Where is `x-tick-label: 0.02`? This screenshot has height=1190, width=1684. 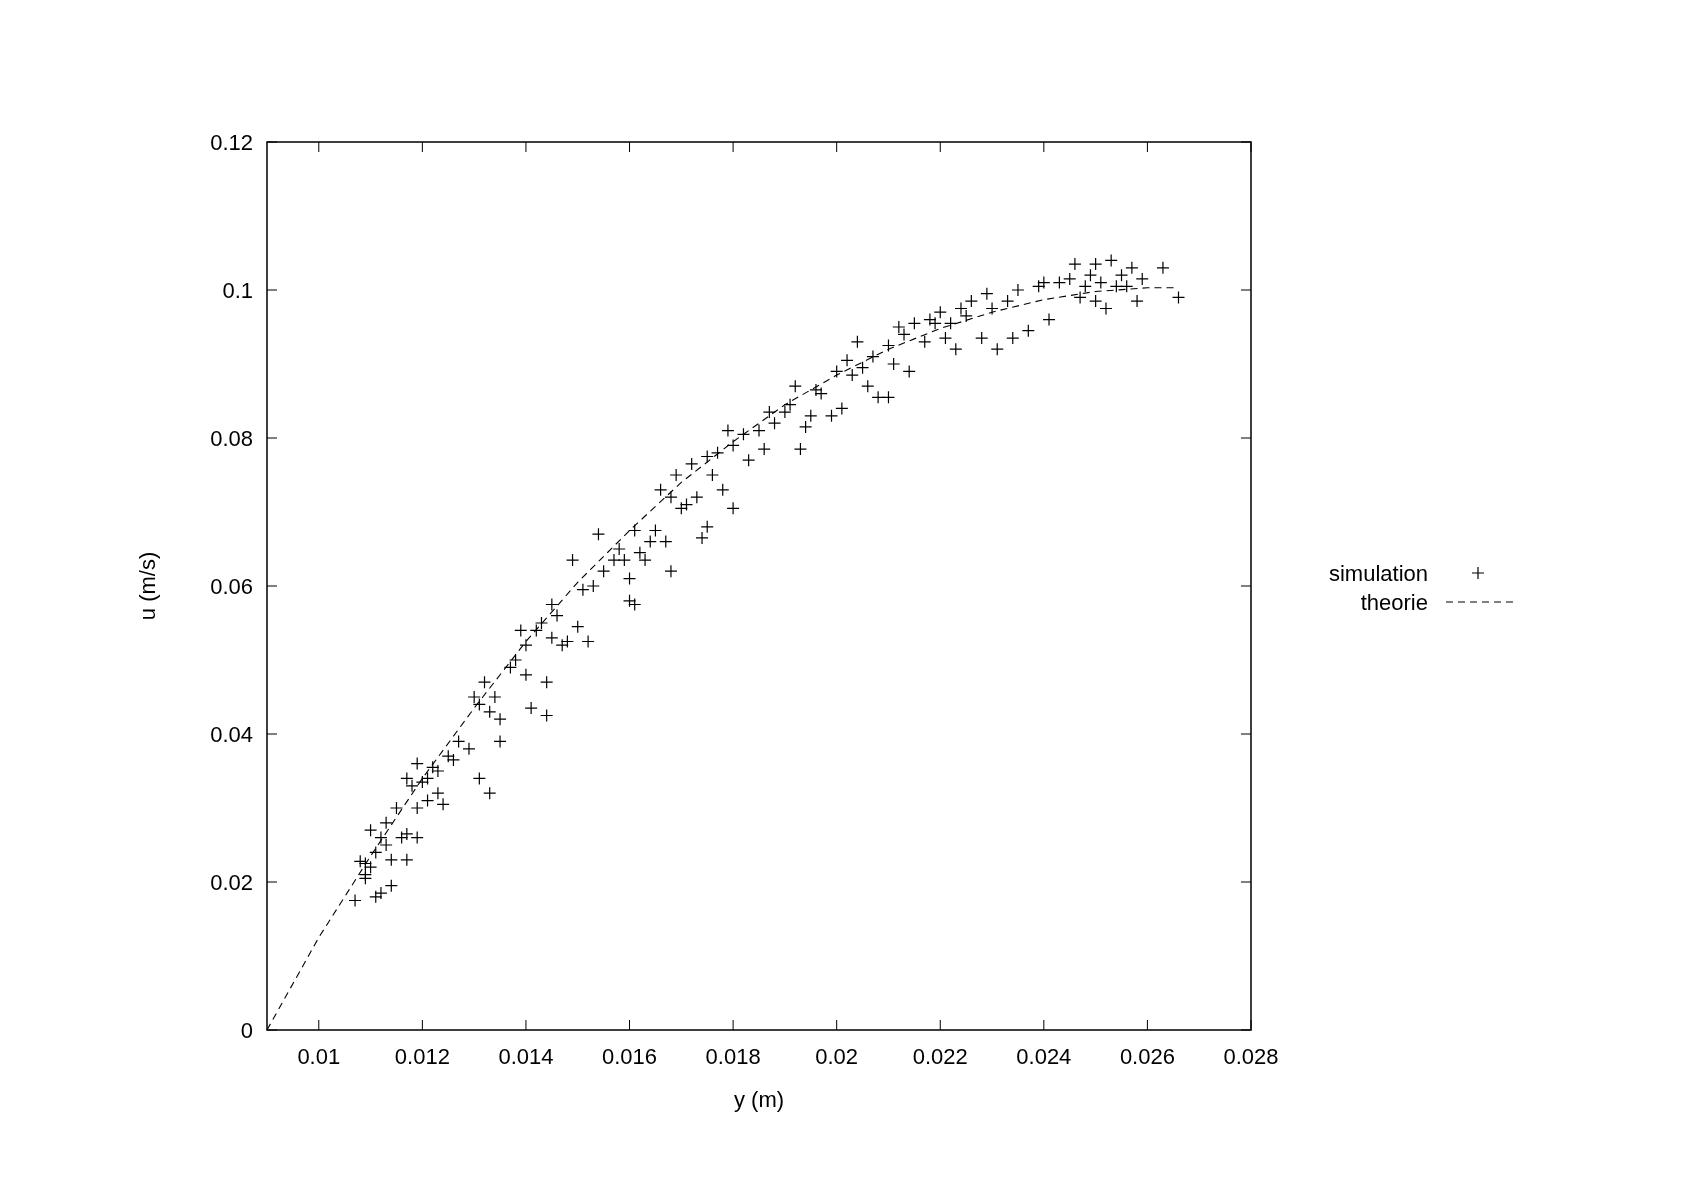
x-tick-label: 0.02 is located at coordinates (837, 1056).